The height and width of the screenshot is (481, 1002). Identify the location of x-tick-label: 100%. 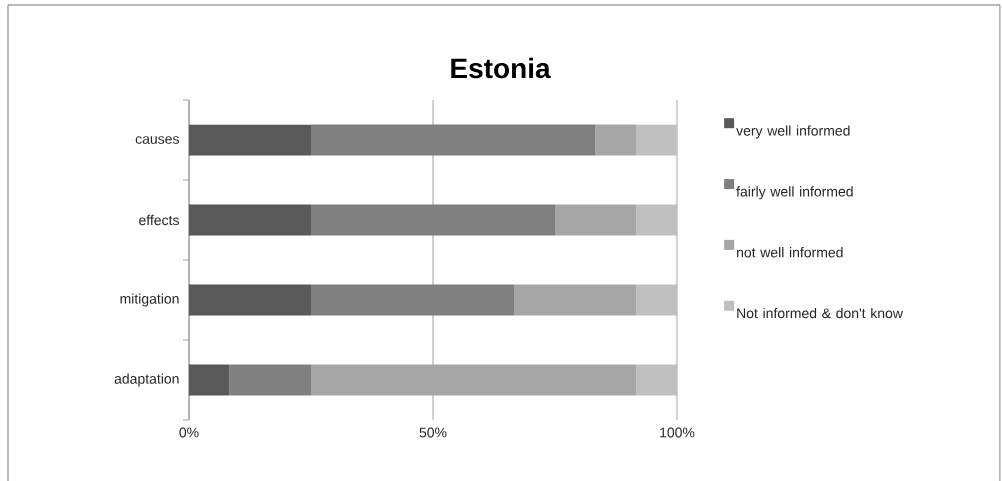
(677, 432).